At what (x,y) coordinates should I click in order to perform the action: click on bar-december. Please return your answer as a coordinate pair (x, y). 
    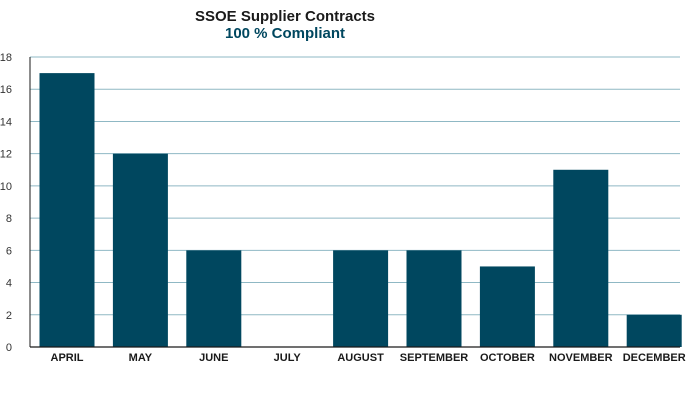
    Looking at the image, I should click on (654, 330).